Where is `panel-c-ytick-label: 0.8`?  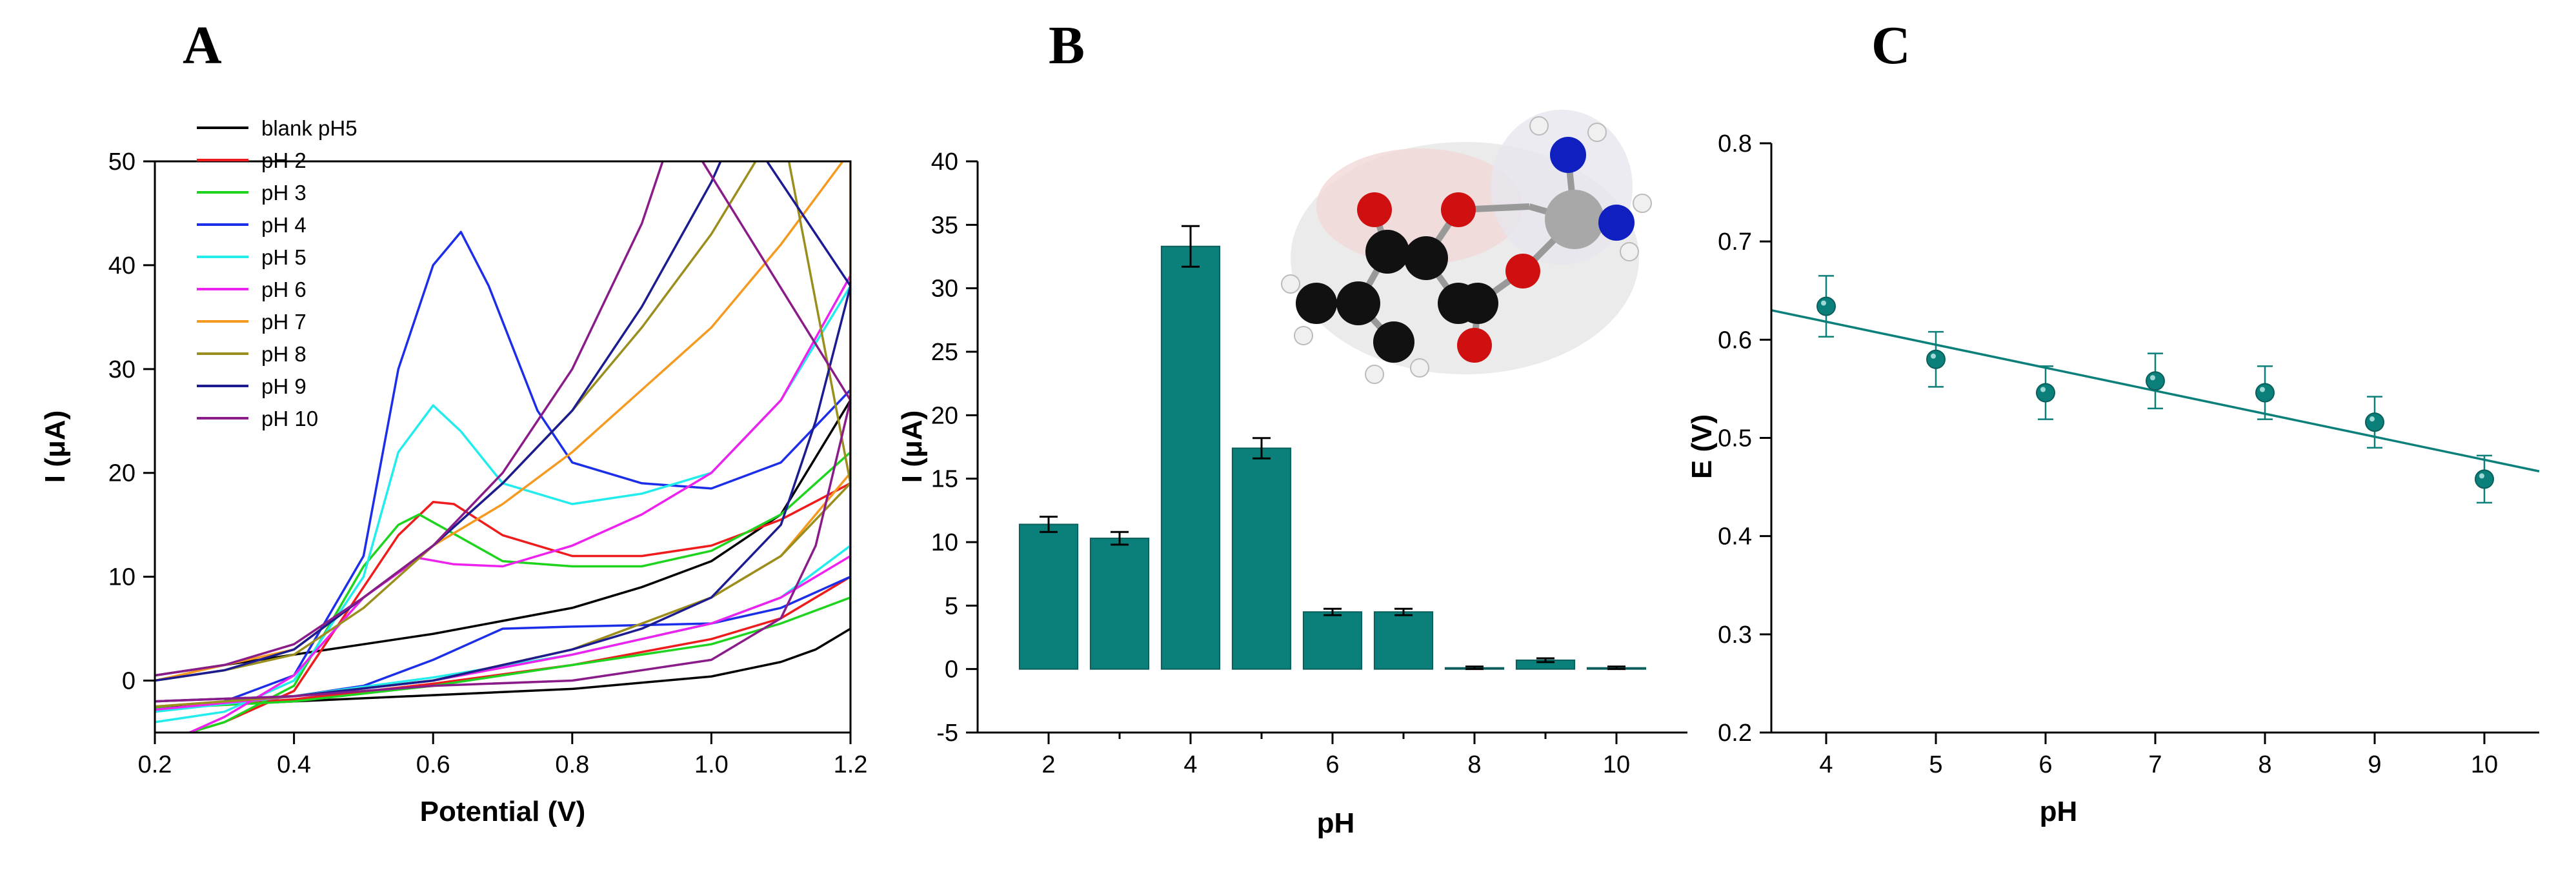 panel-c-ytick-label: 0.8 is located at coordinates (1735, 143).